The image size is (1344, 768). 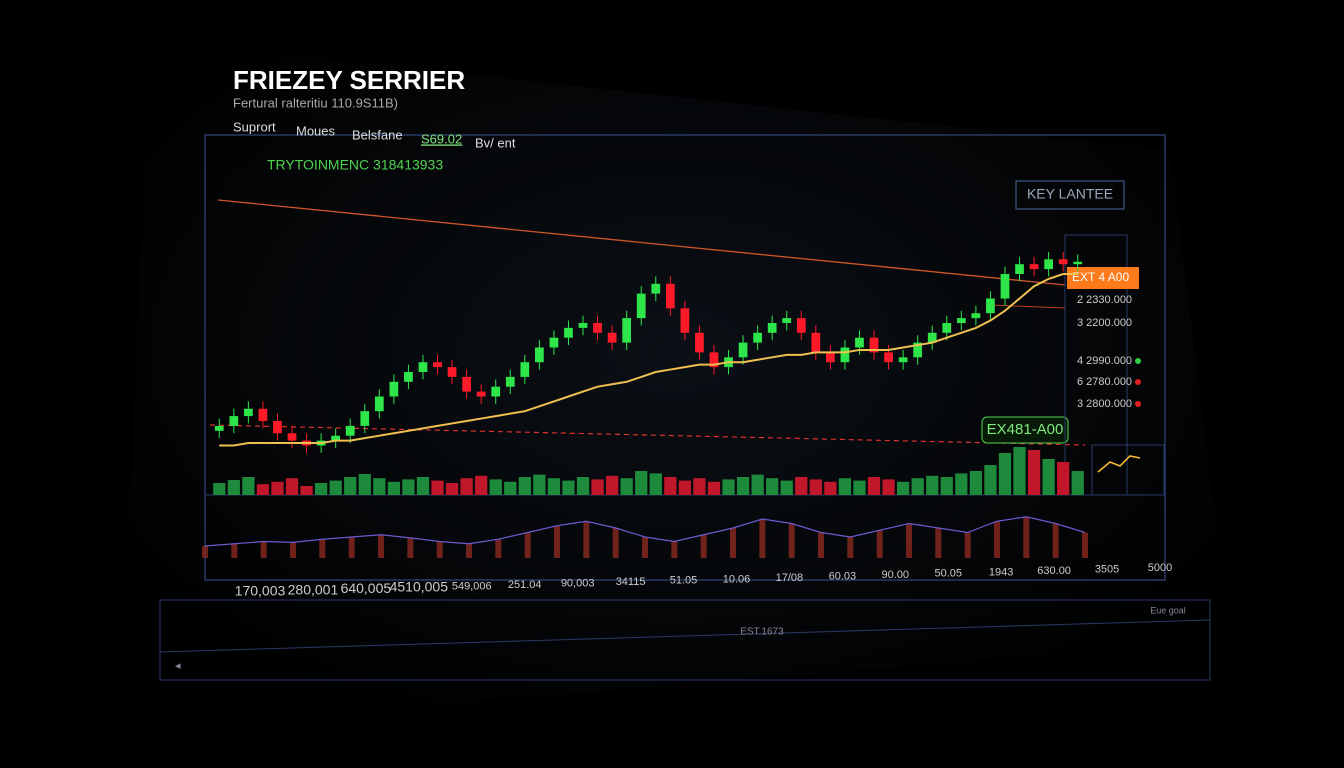 I want to click on footer-icon: ◂, so click(x=178, y=666).